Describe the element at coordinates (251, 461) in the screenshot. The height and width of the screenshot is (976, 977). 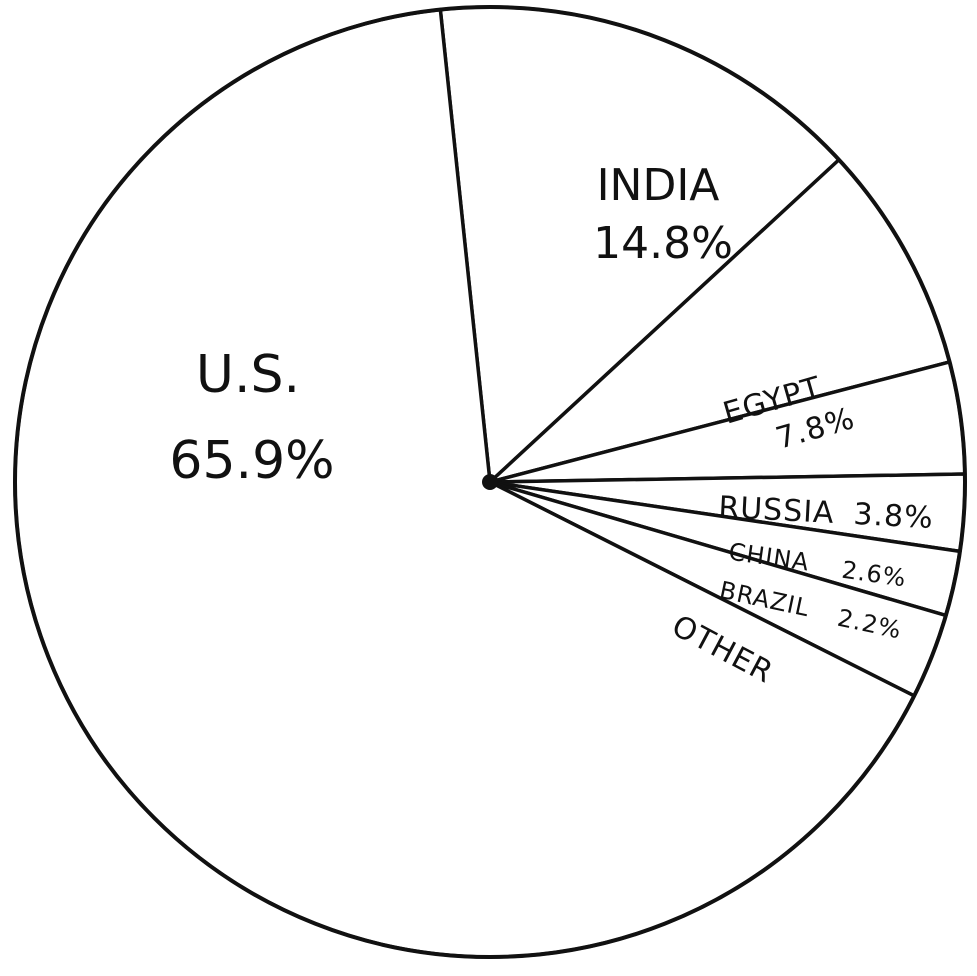
I see `slice-value-us: 65.9%` at that location.